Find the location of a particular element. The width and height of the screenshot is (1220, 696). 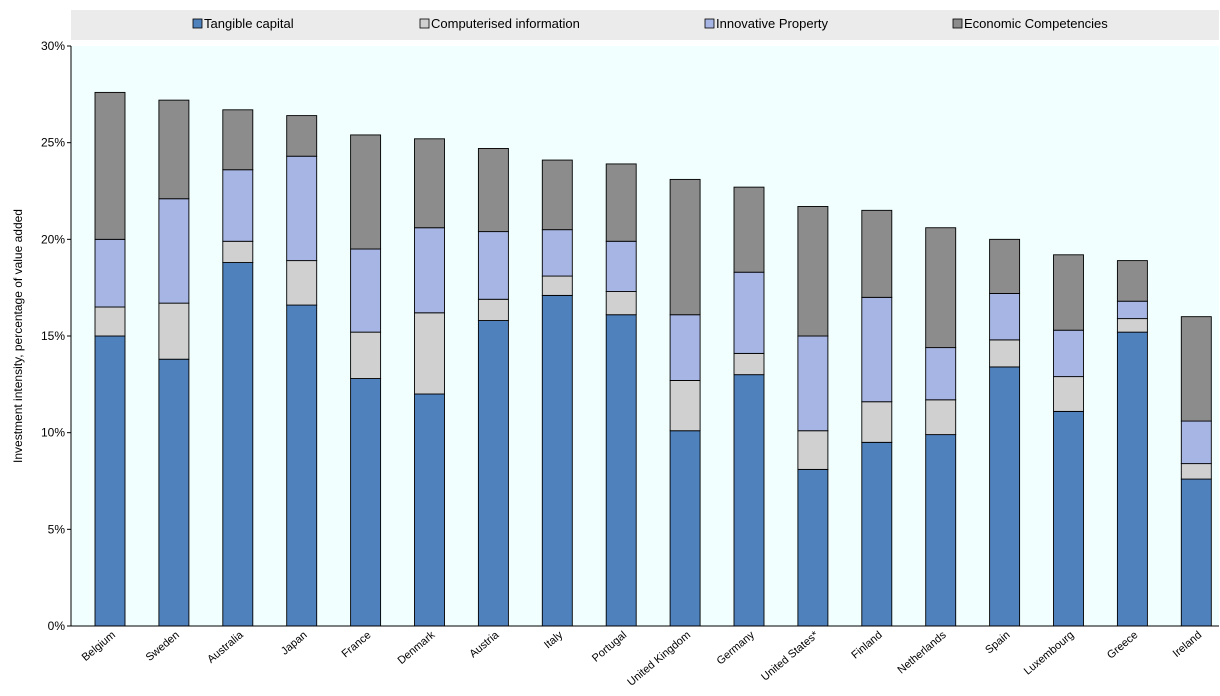

legend-swatch-economic-competencies is located at coordinates (957, 23).